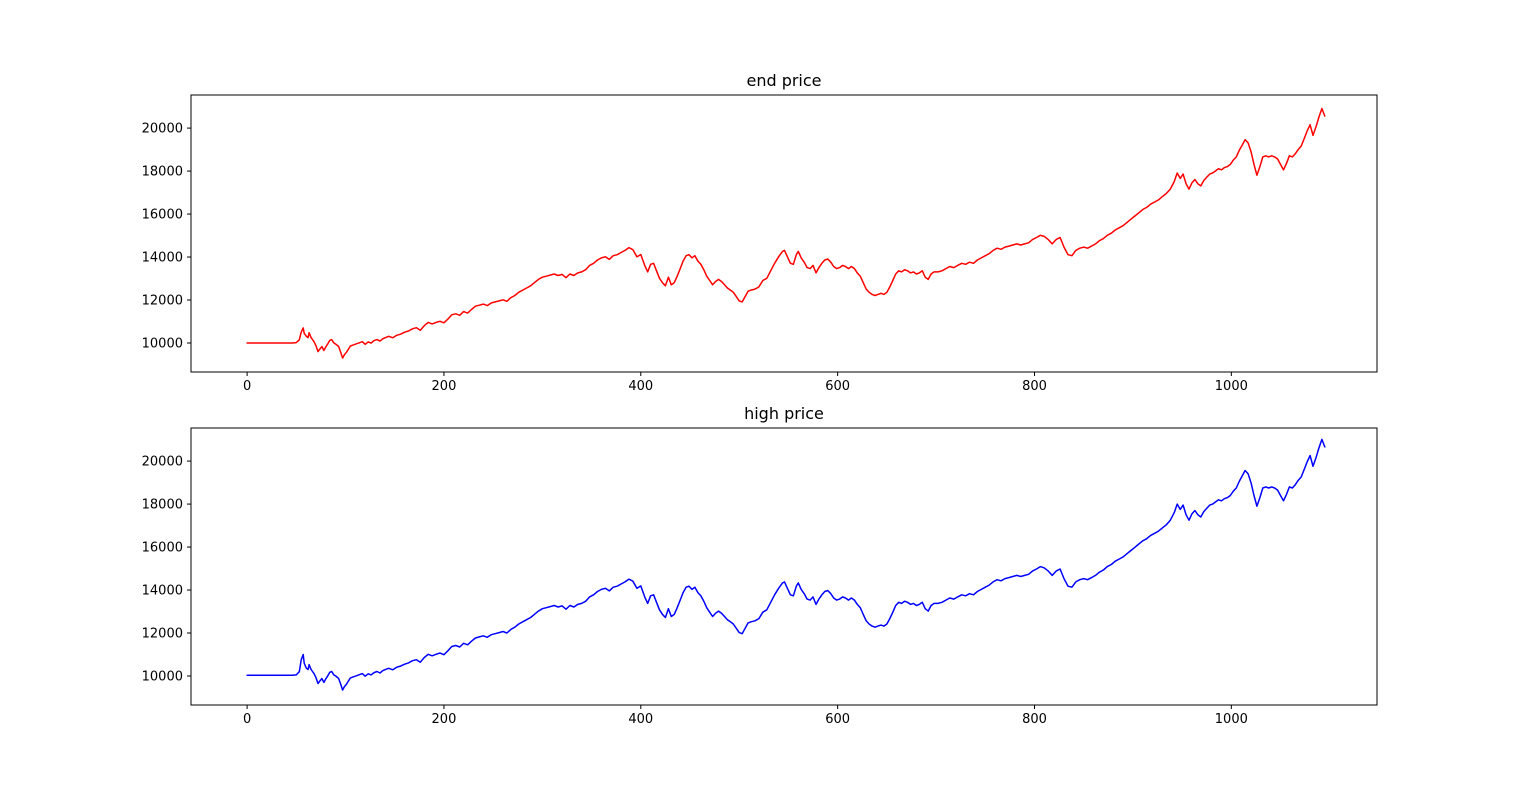  I want to click on chart1-y-tick-label: 16000, so click(162, 215).